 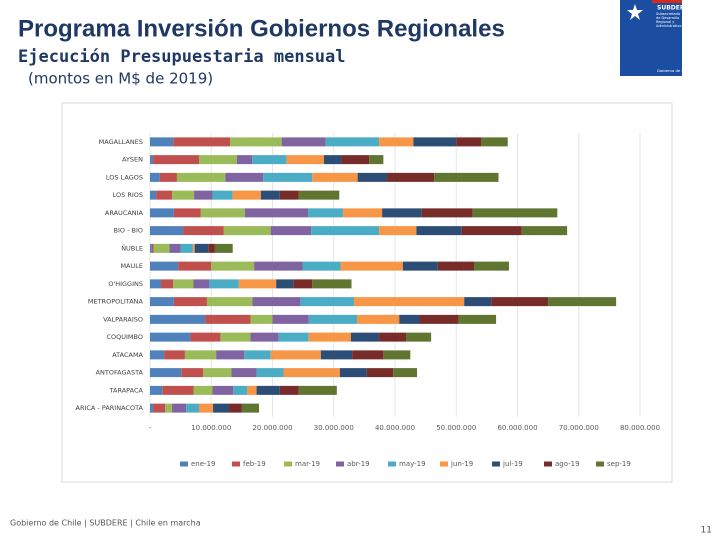 What do you see at coordinates (125, 284) in the screenshot?
I see `y-tick-label: O'HIGGINS` at bounding box center [125, 284].